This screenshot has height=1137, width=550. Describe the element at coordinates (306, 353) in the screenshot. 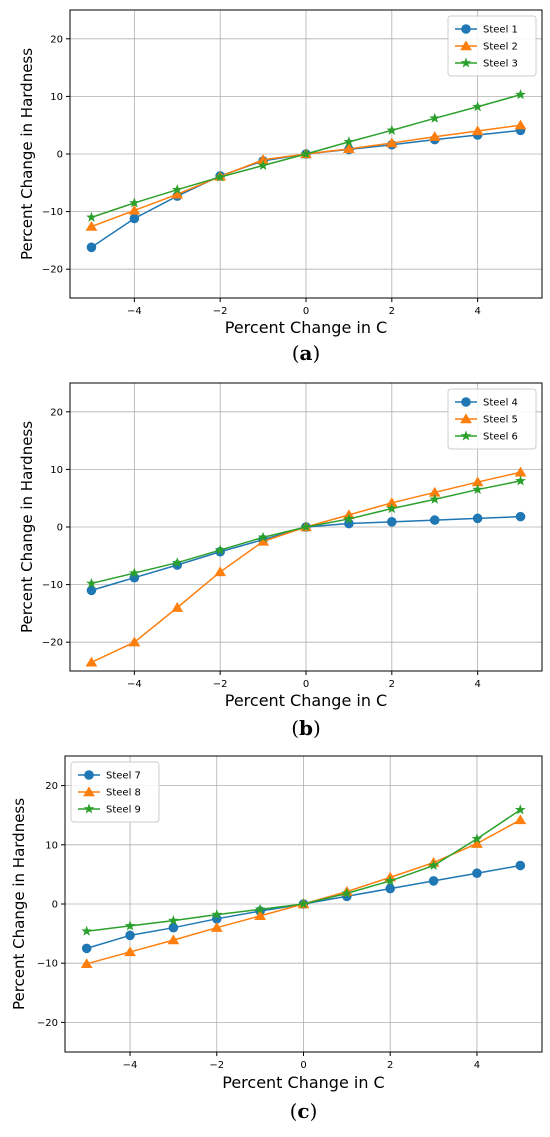

I see `panel-label: (a)` at that location.